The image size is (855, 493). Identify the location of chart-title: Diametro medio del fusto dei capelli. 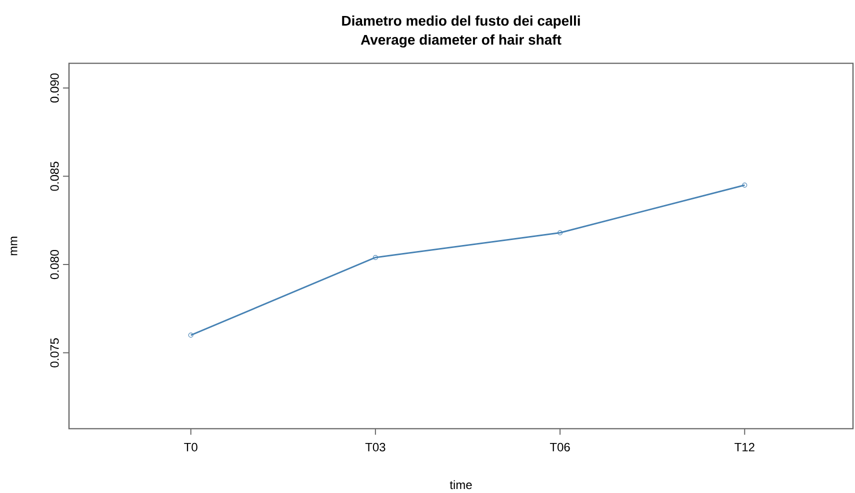
(461, 21).